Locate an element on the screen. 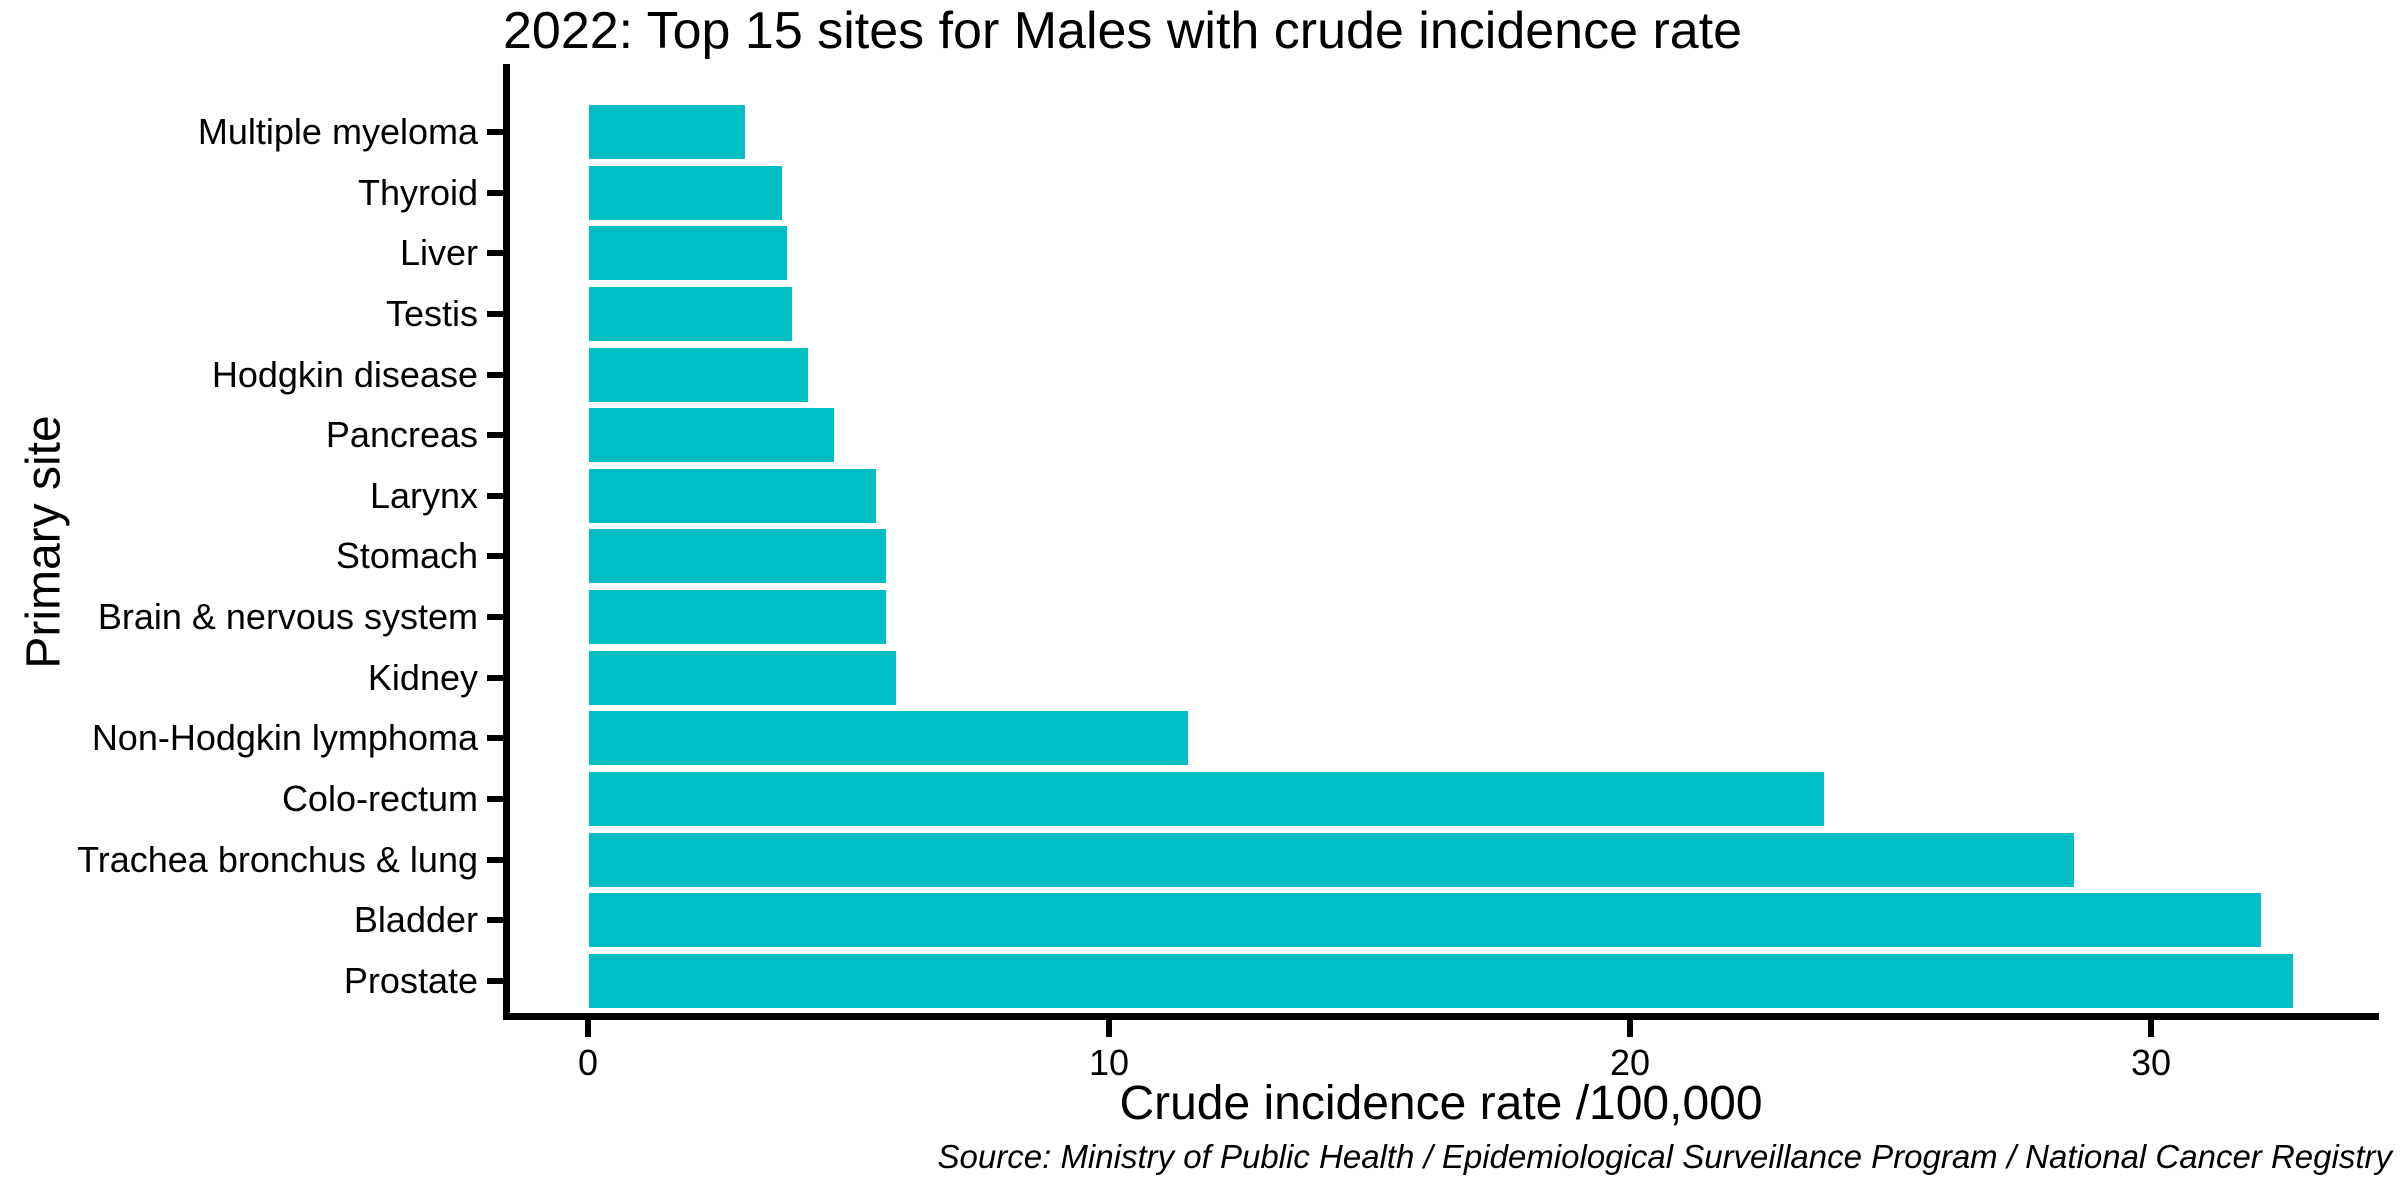 This screenshot has width=2400, height=1200. y-axis-line is located at coordinates (506, 542).